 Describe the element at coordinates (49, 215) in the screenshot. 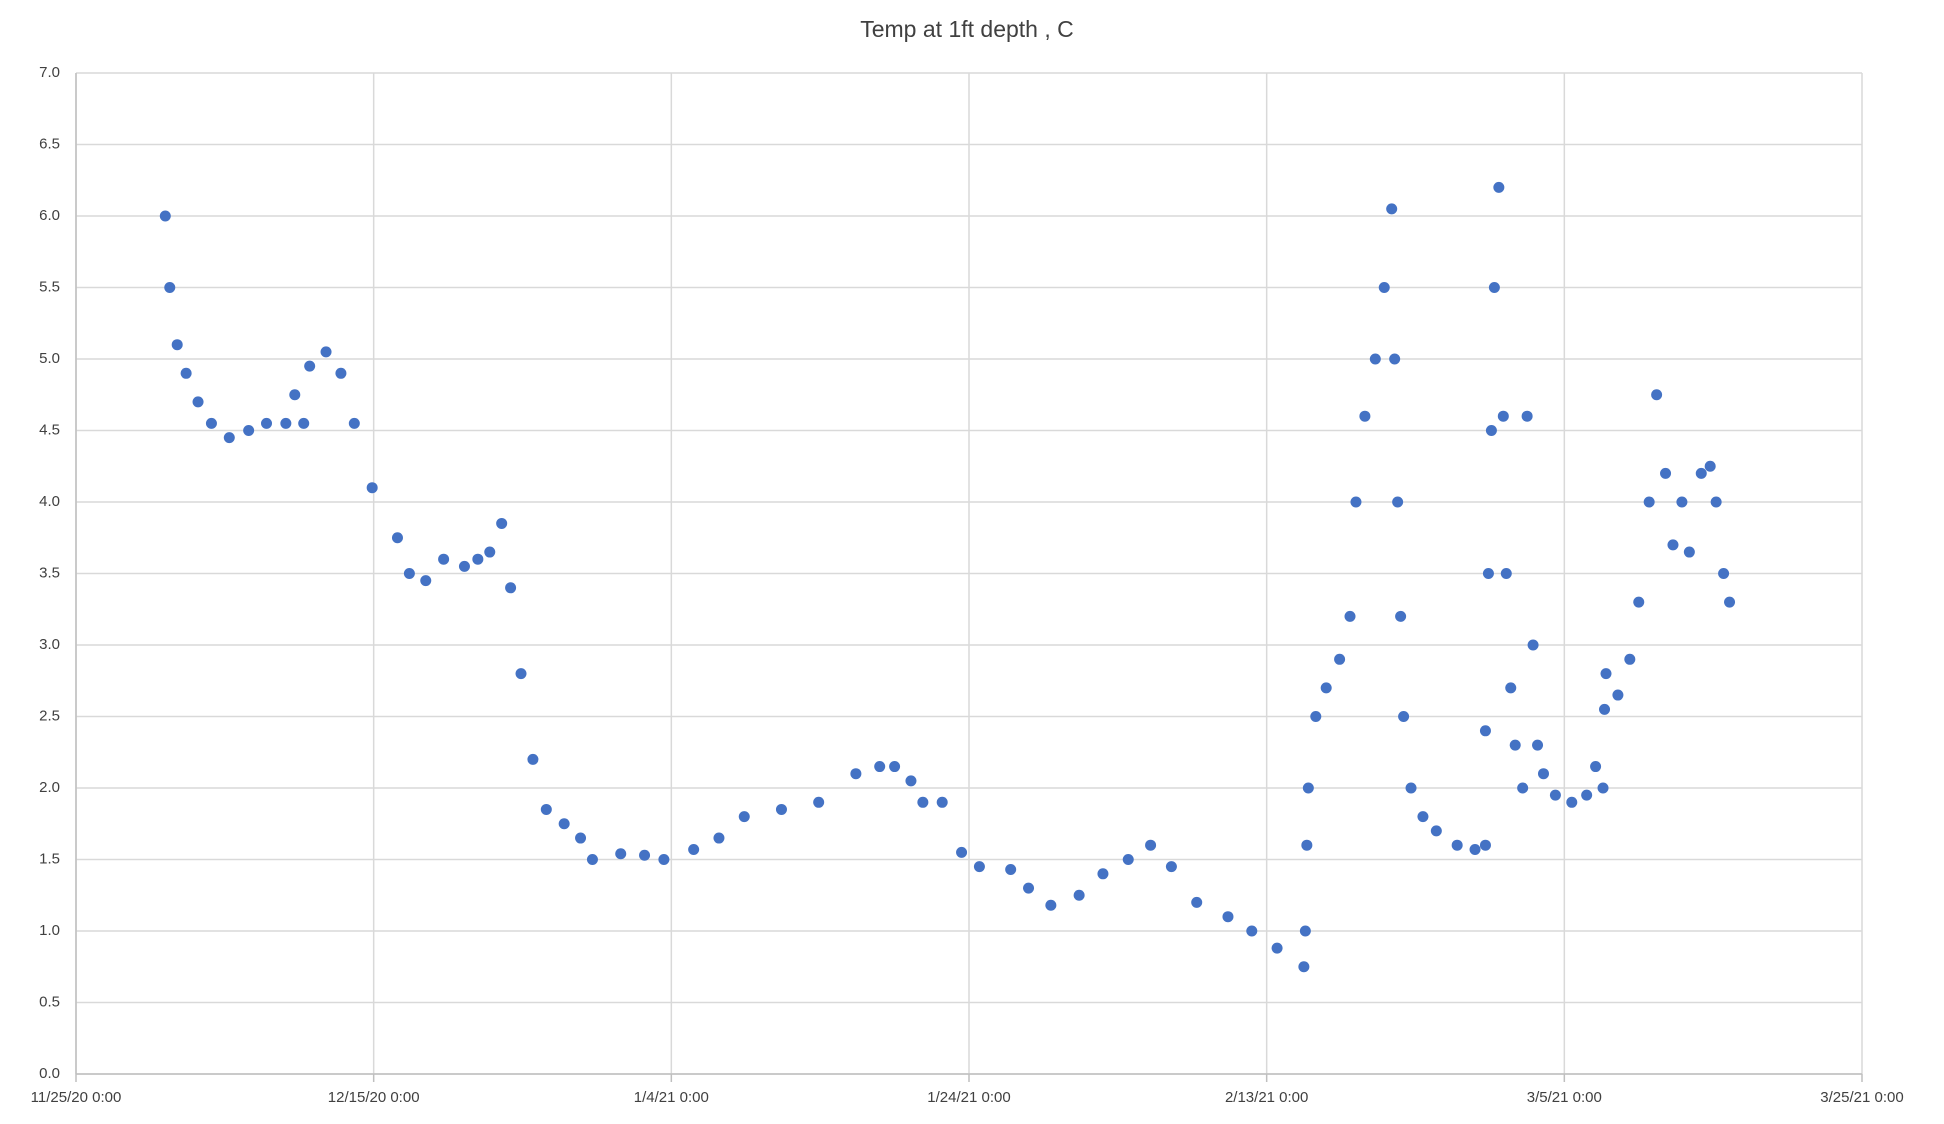

I see `y-tick-label: 6.0` at that location.